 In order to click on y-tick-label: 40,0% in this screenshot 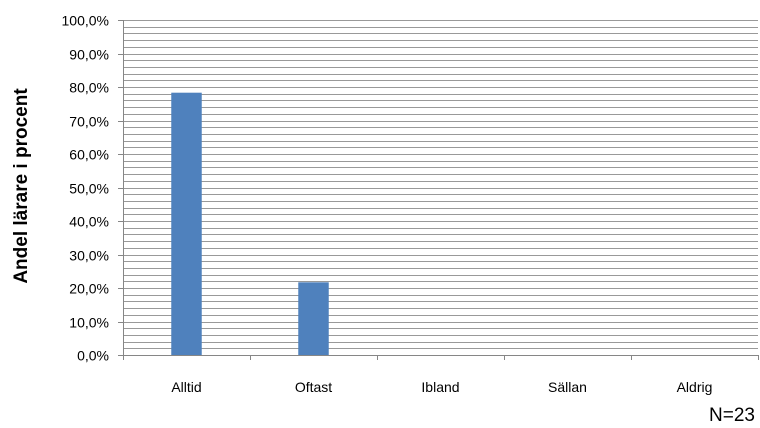, I will do `click(89, 222)`.